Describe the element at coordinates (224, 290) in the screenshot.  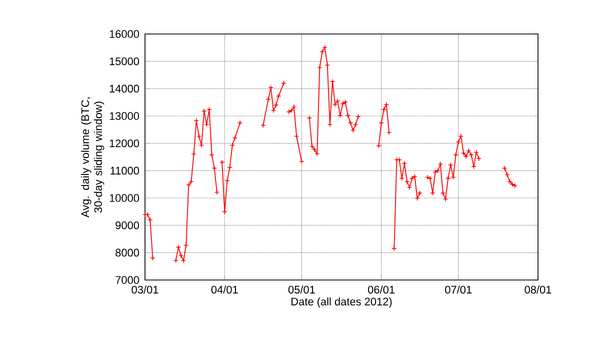
I see `x-tick-label: 04/01` at that location.